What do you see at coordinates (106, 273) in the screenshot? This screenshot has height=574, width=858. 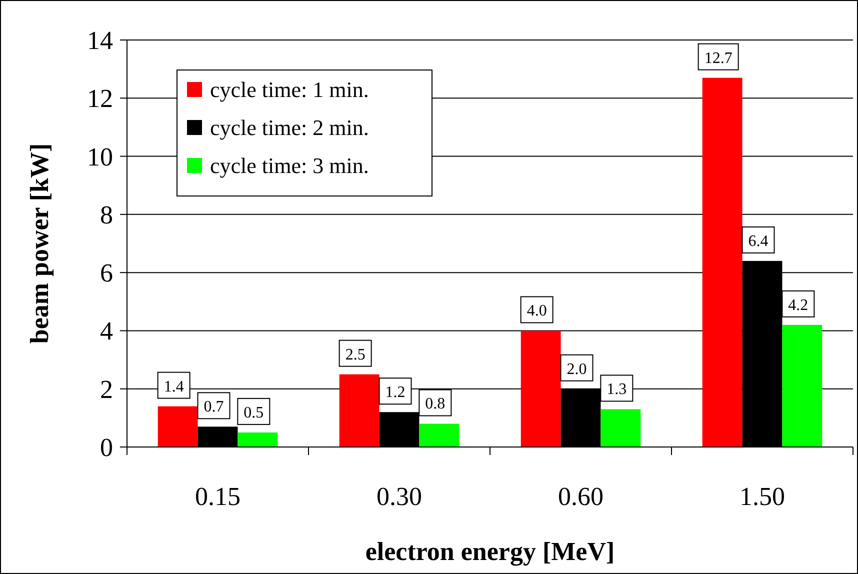 I see `y-tick-label: 6` at bounding box center [106, 273].